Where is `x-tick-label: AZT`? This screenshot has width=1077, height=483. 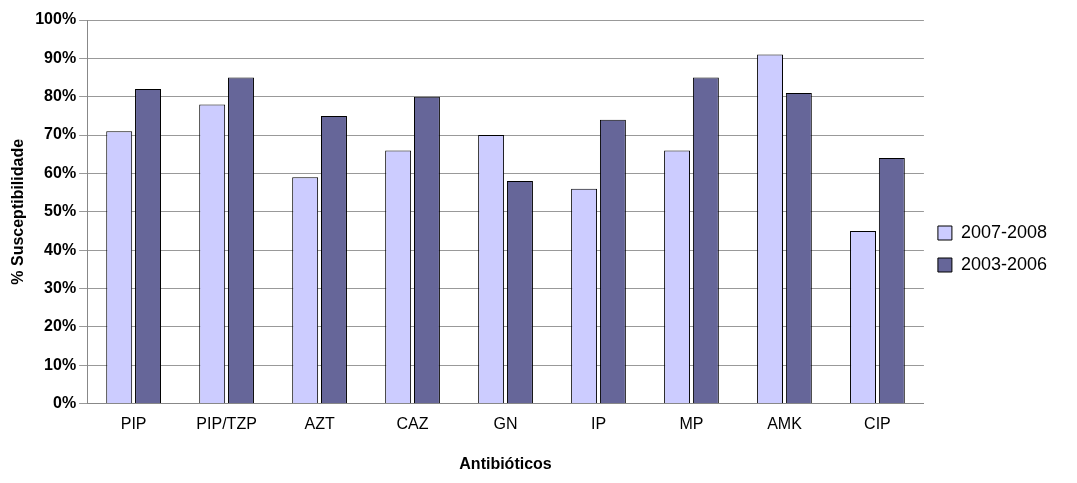 x-tick-label: AZT is located at coordinates (319, 423).